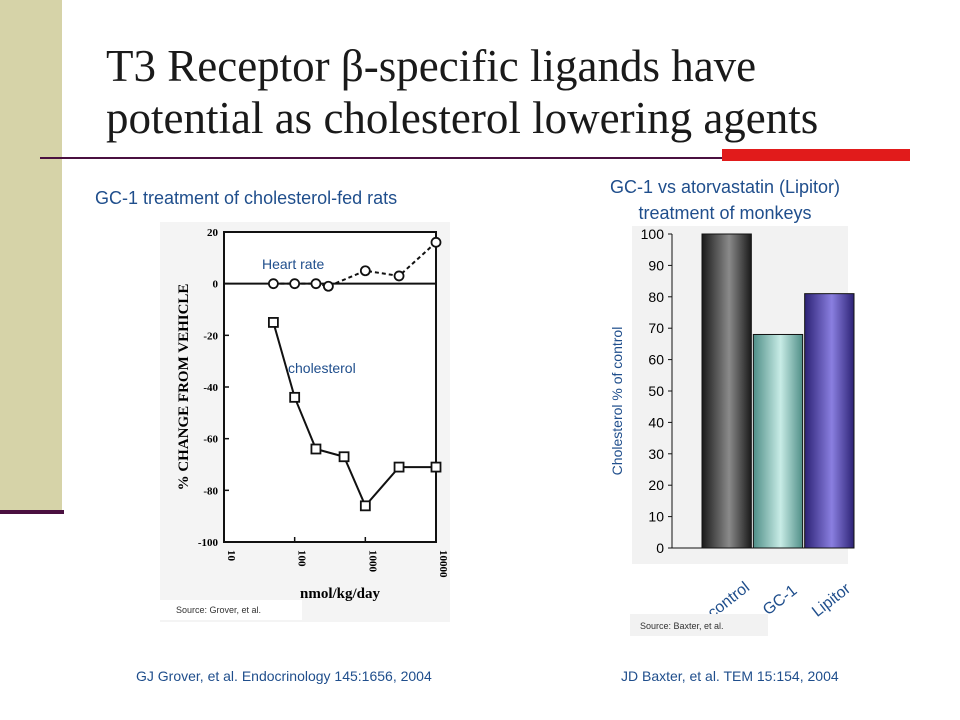 The height and width of the screenshot is (720, 960). What do you see at coordinates (462, 118) in the screenshot?
I see `slide-title-line-2: potential as cholesterol lowering agents` at bounding box center [462, 118].